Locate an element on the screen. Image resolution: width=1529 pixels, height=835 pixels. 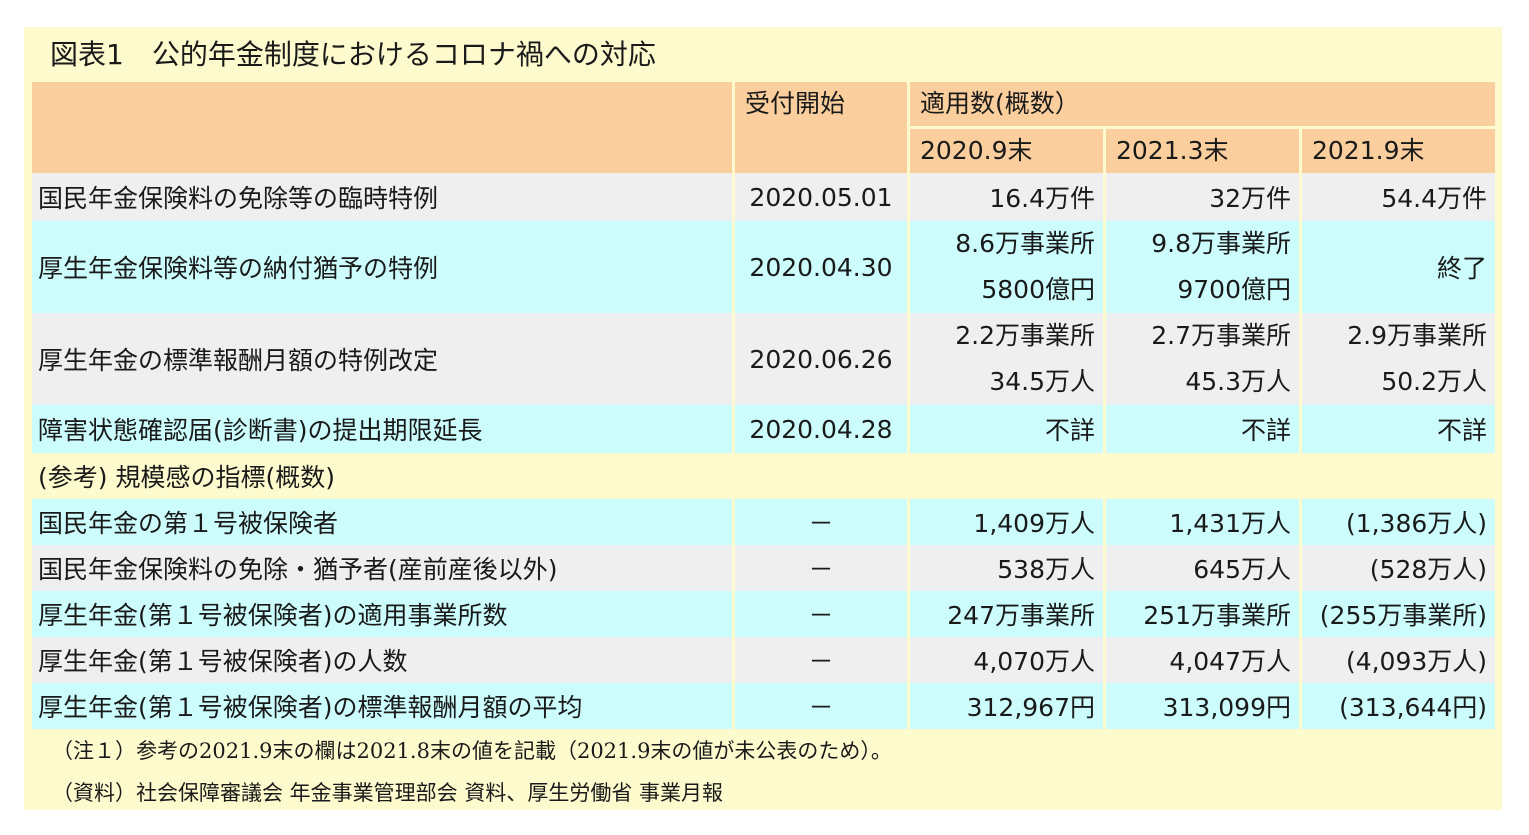
header-row: 受付開始 適用数(概数） is located at coordinates (764, 127).